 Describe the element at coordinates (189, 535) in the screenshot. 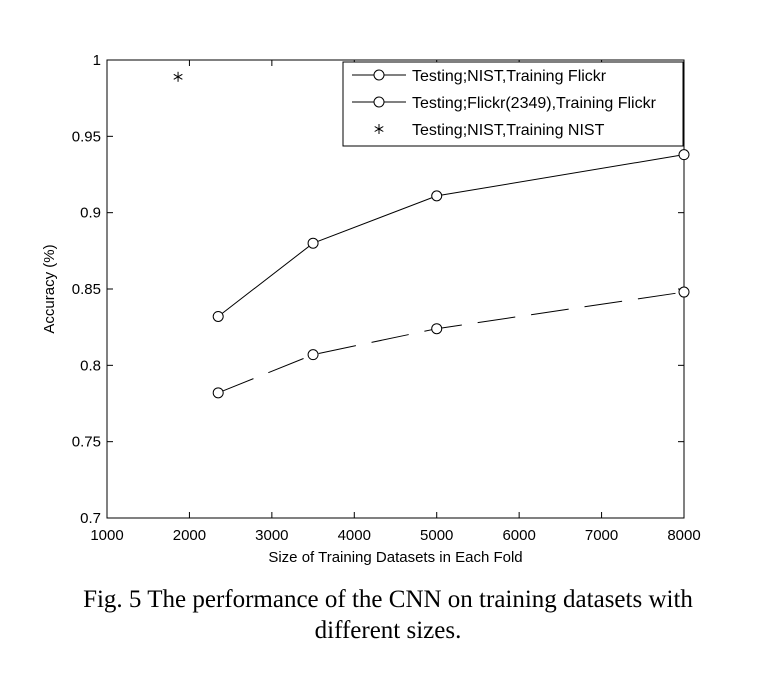

I see `x-tick-label: 2000` at that location.